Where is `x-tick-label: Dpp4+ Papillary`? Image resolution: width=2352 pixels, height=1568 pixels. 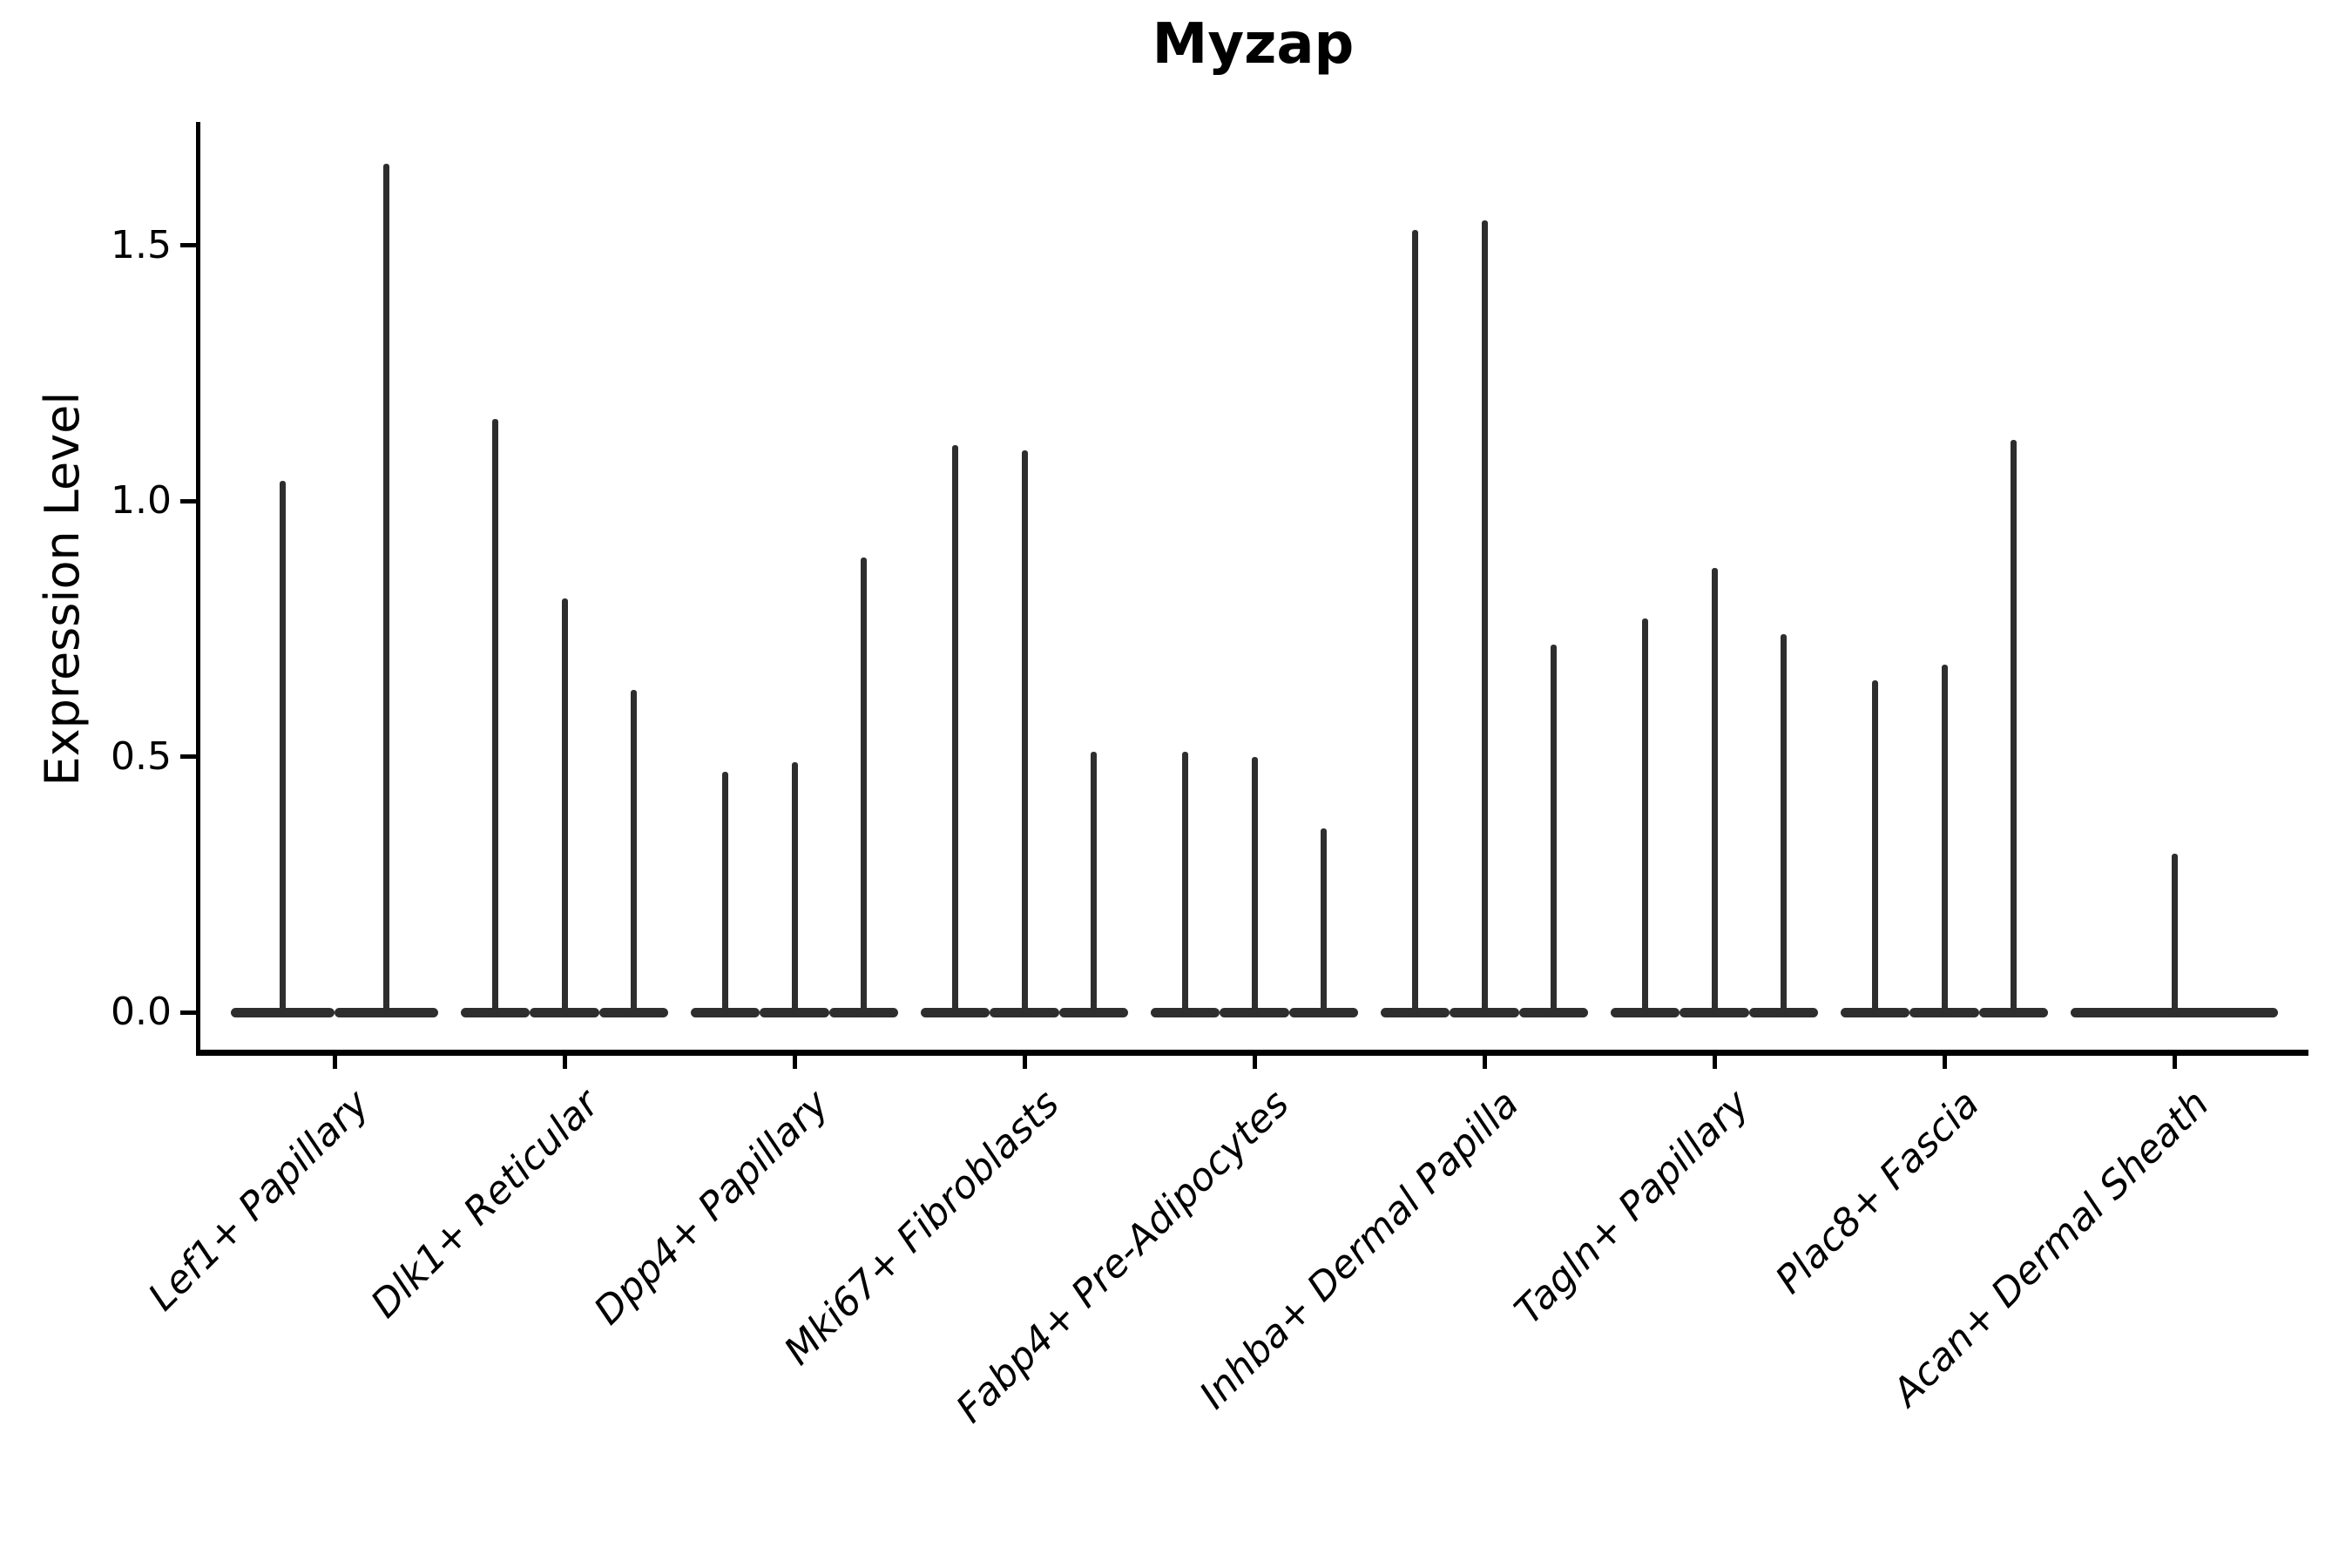 x-tick-label: Dpp4+ Papillary is located at coordinates (711, 1207).